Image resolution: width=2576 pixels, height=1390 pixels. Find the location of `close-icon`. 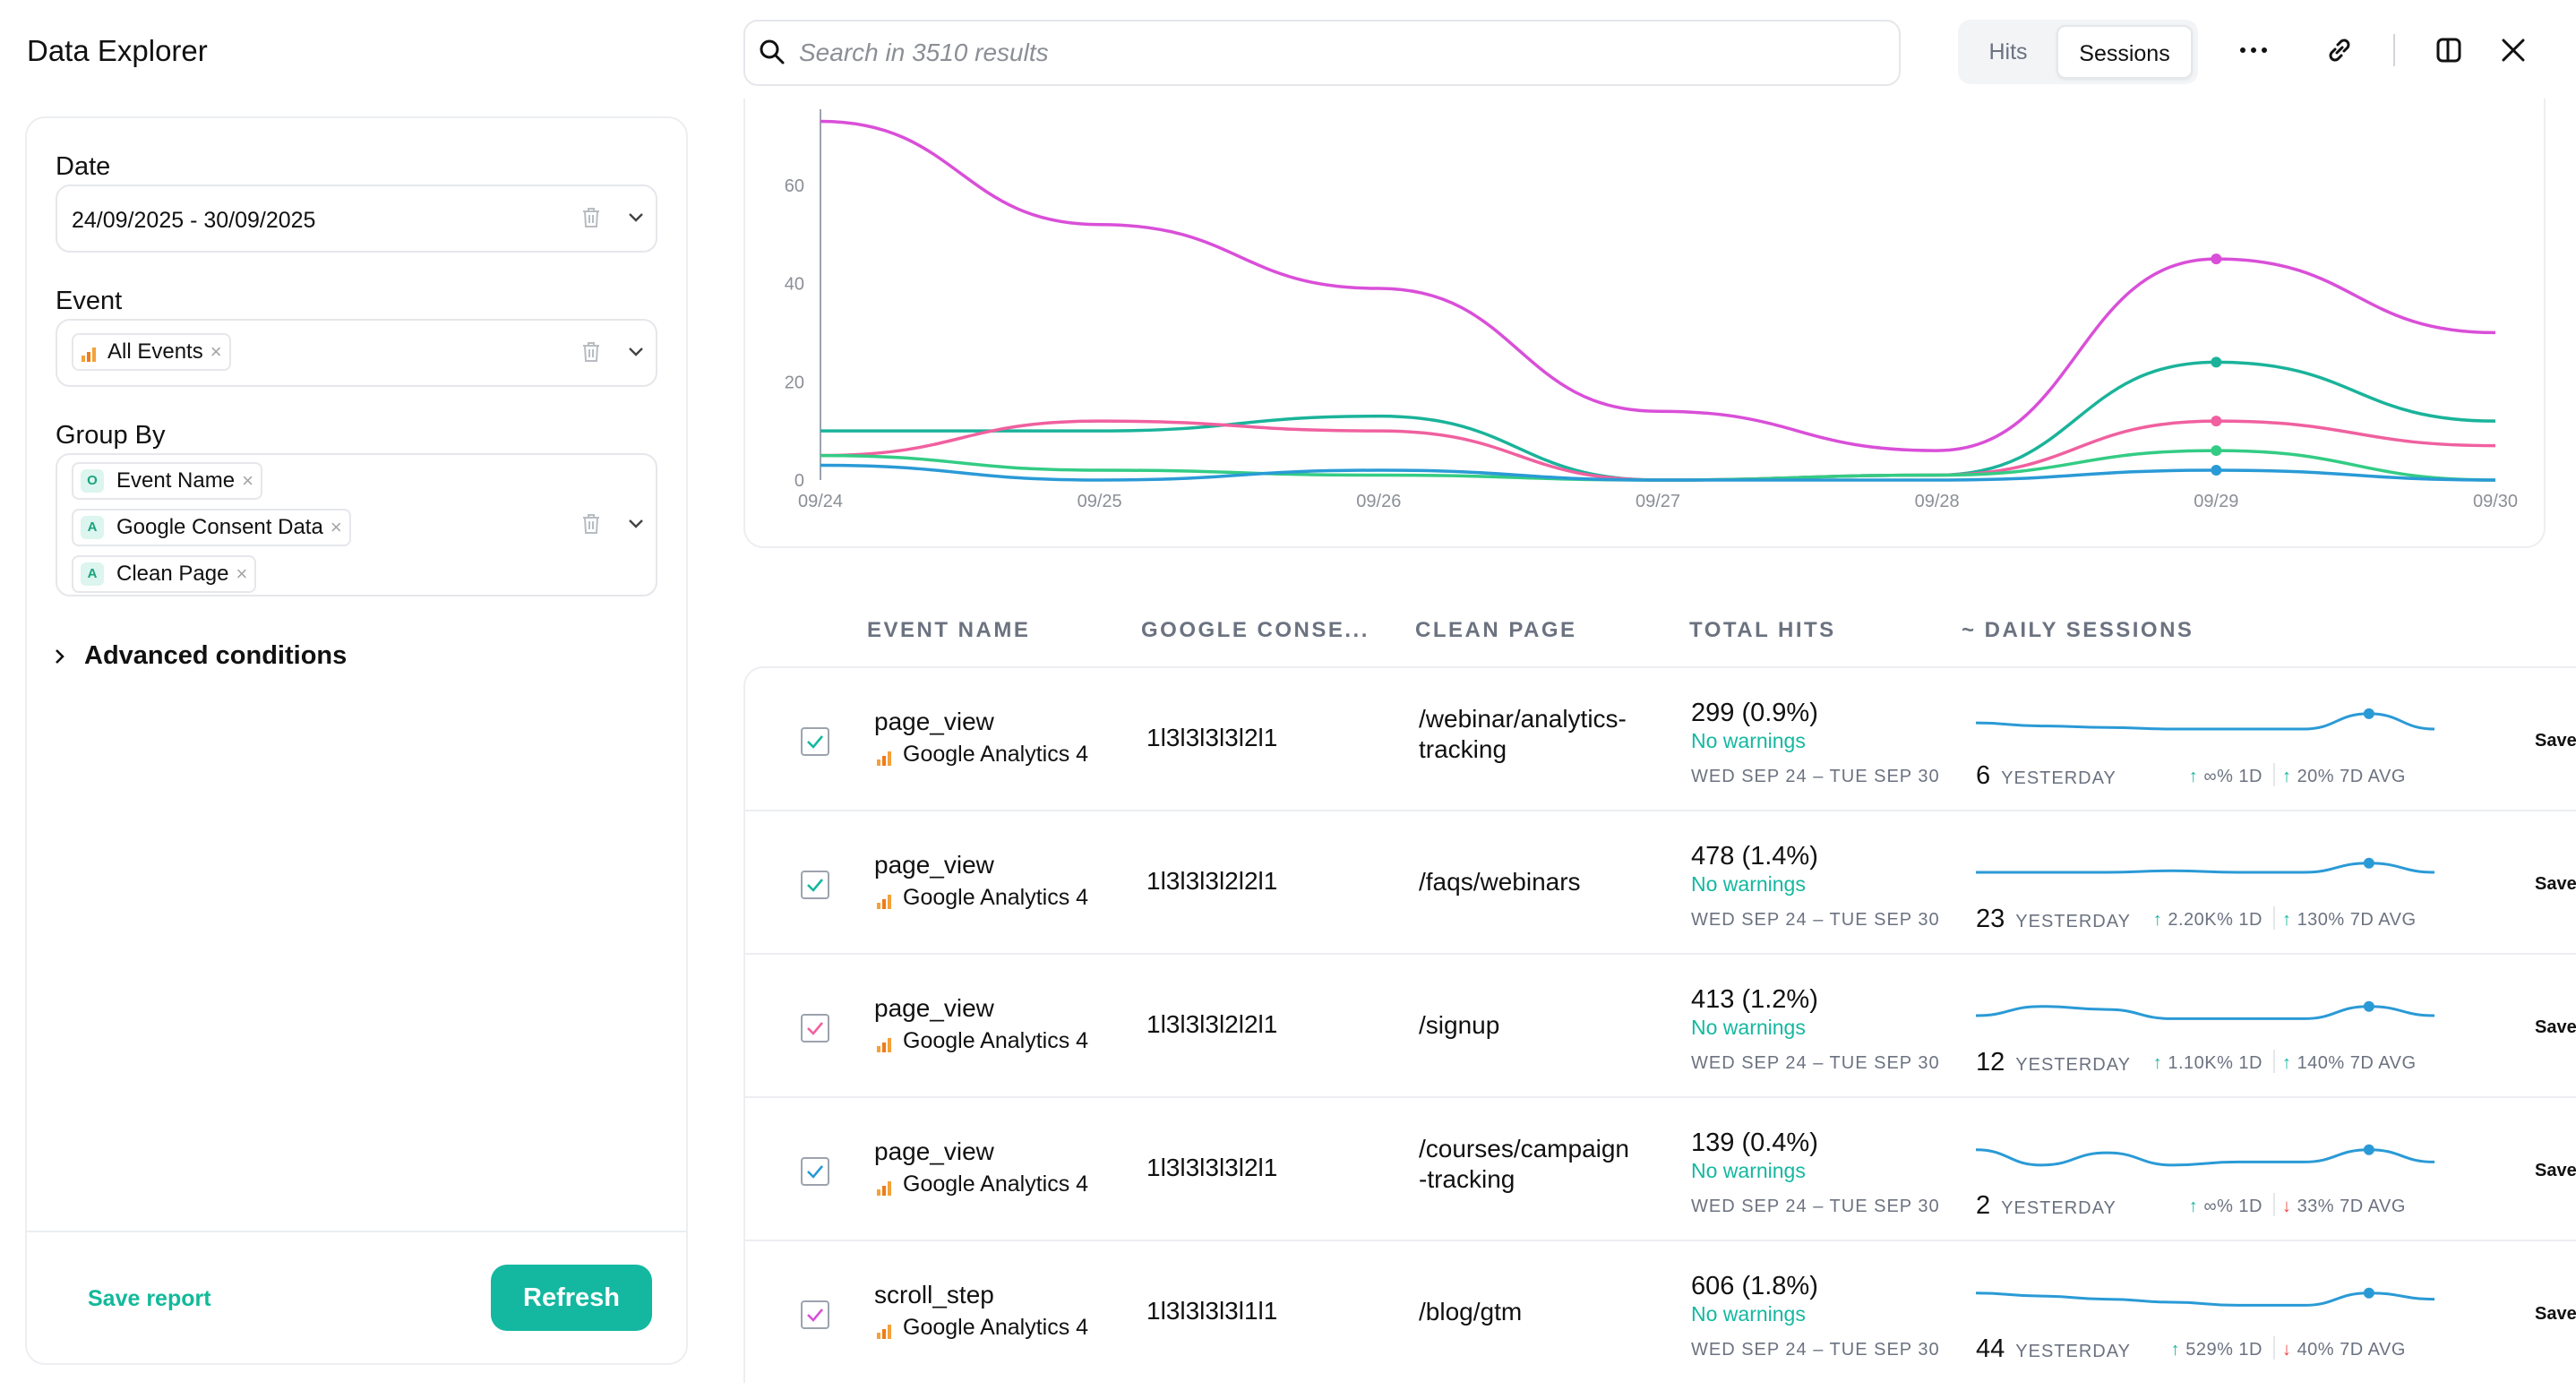

close-icon is located at coordinates (2513, 50).